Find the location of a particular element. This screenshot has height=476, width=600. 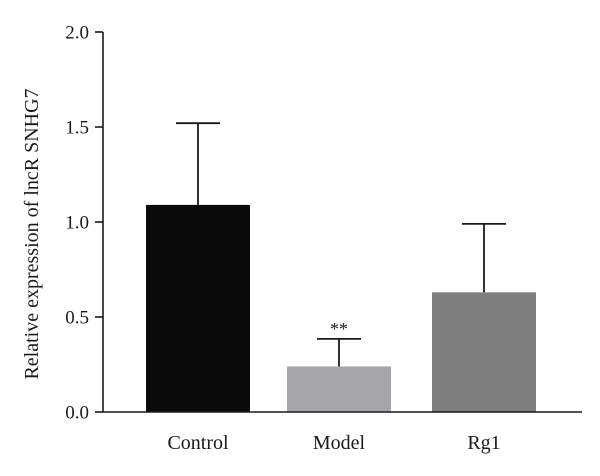

y-tick-label: 1.5 is located at coordinates (77, 128).